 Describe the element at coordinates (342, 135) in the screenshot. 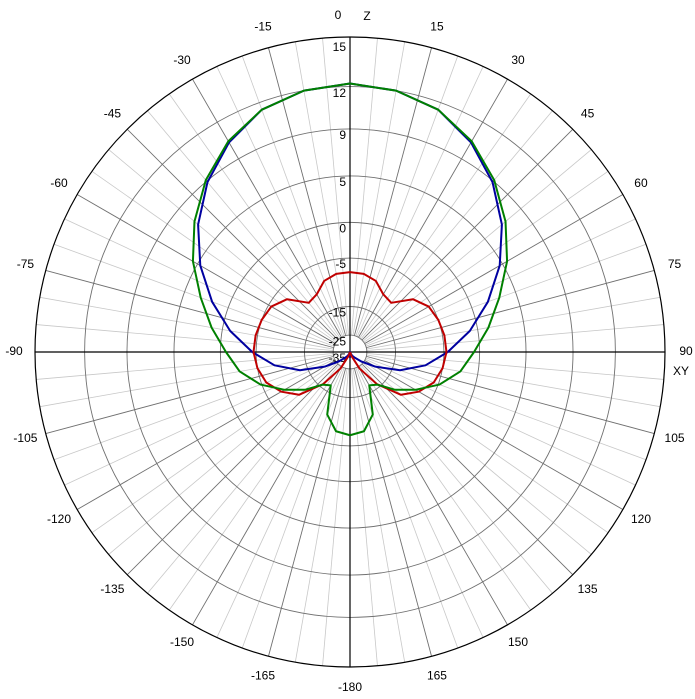

I see `radial-tick-label: 9` at that location.